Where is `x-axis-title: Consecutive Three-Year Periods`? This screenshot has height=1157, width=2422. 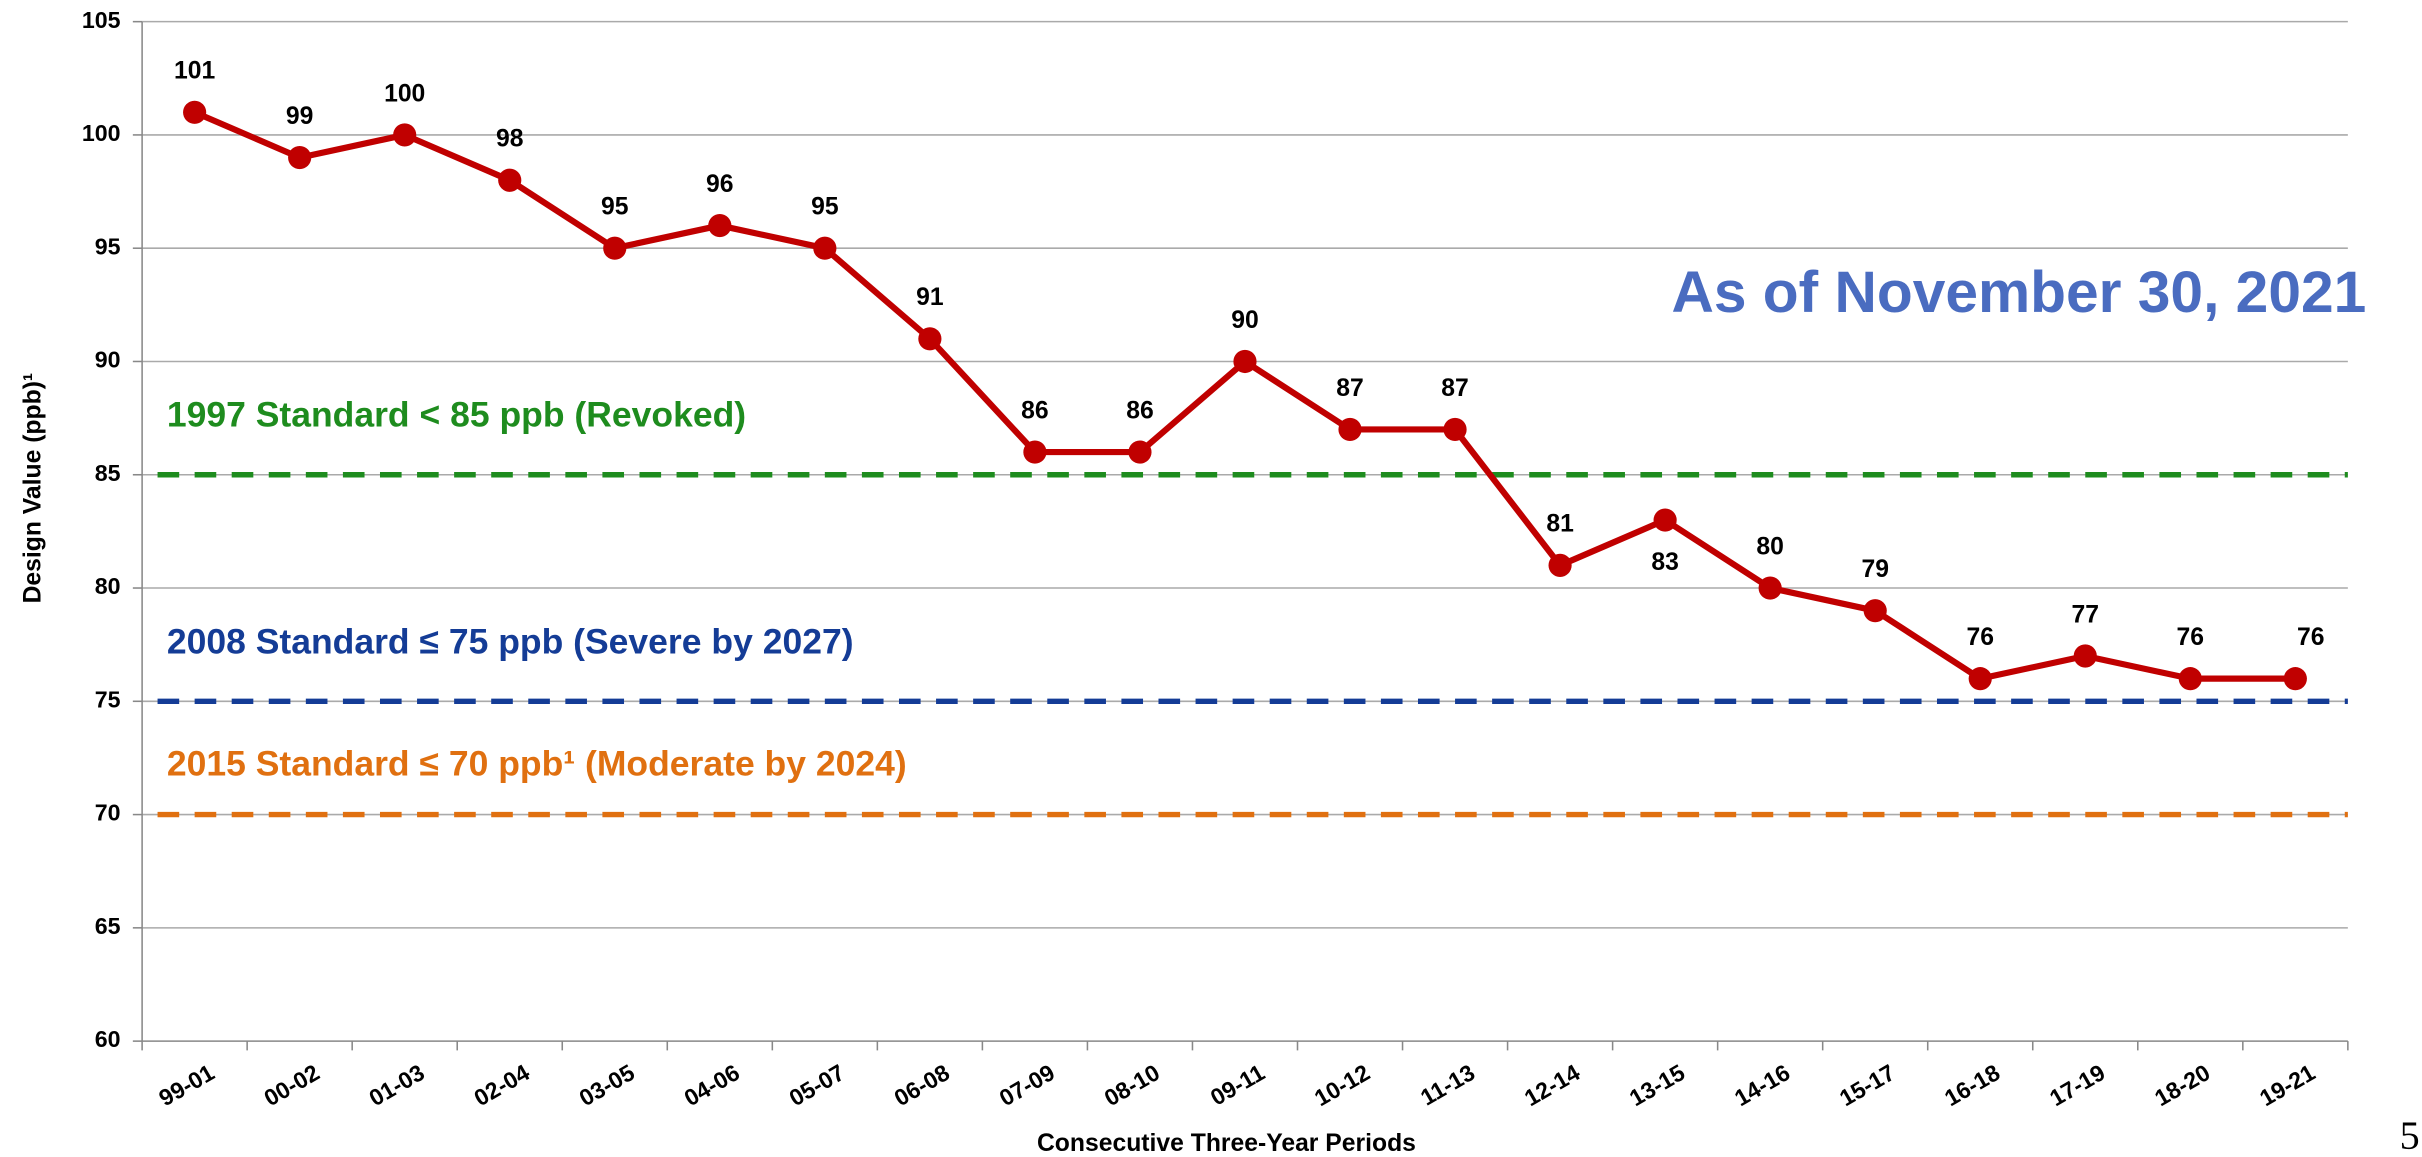
x-axis-title: Consecutive Three-Year Periods is located at coordinates (1226, 1143).